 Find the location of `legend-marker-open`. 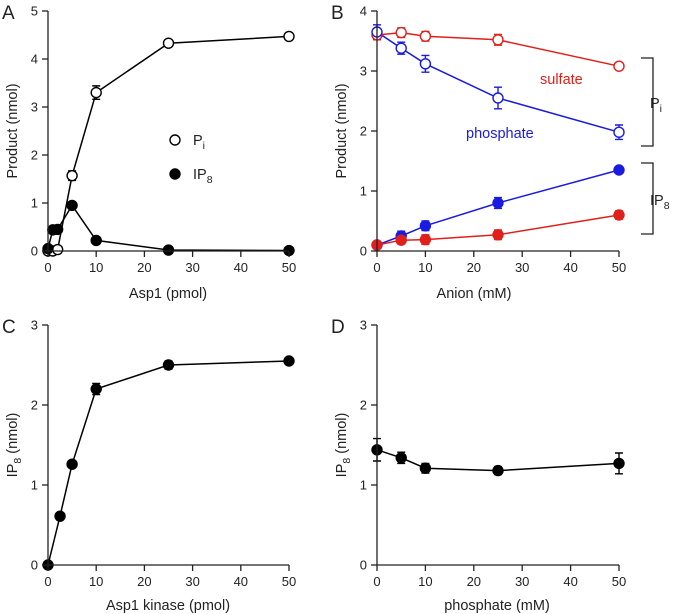

legend-marker-open is located at coordinates (175, 140).